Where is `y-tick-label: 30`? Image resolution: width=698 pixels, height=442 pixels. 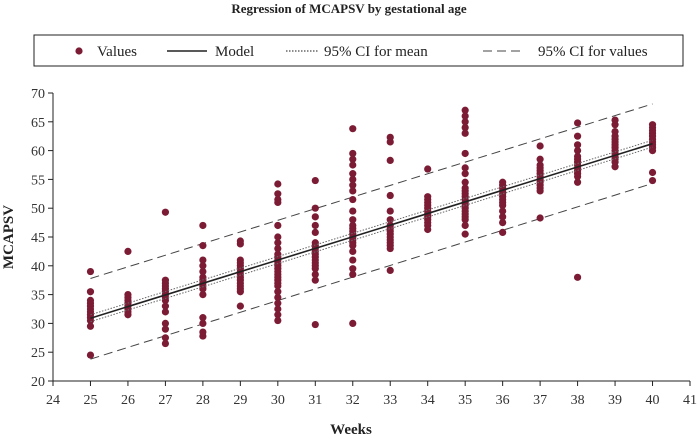 y-tick-label: 30 is located at coordinates (38, 324).